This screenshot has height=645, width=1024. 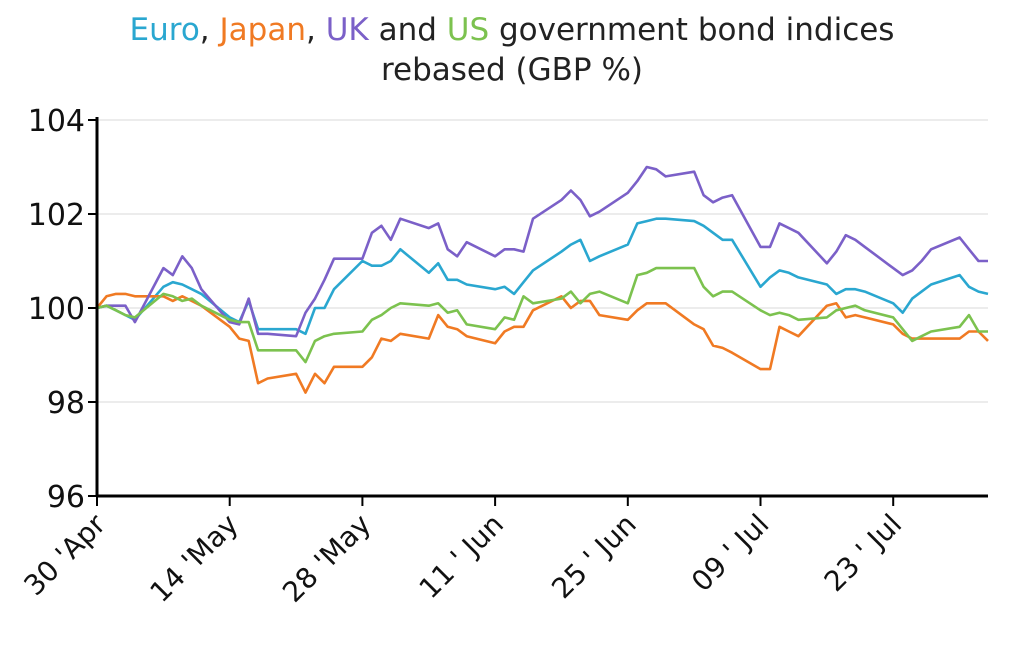 What do you see at coordinates (407, 30) in the screenshot?
I see `title-part-and: and` at bounding box center [407, 30].